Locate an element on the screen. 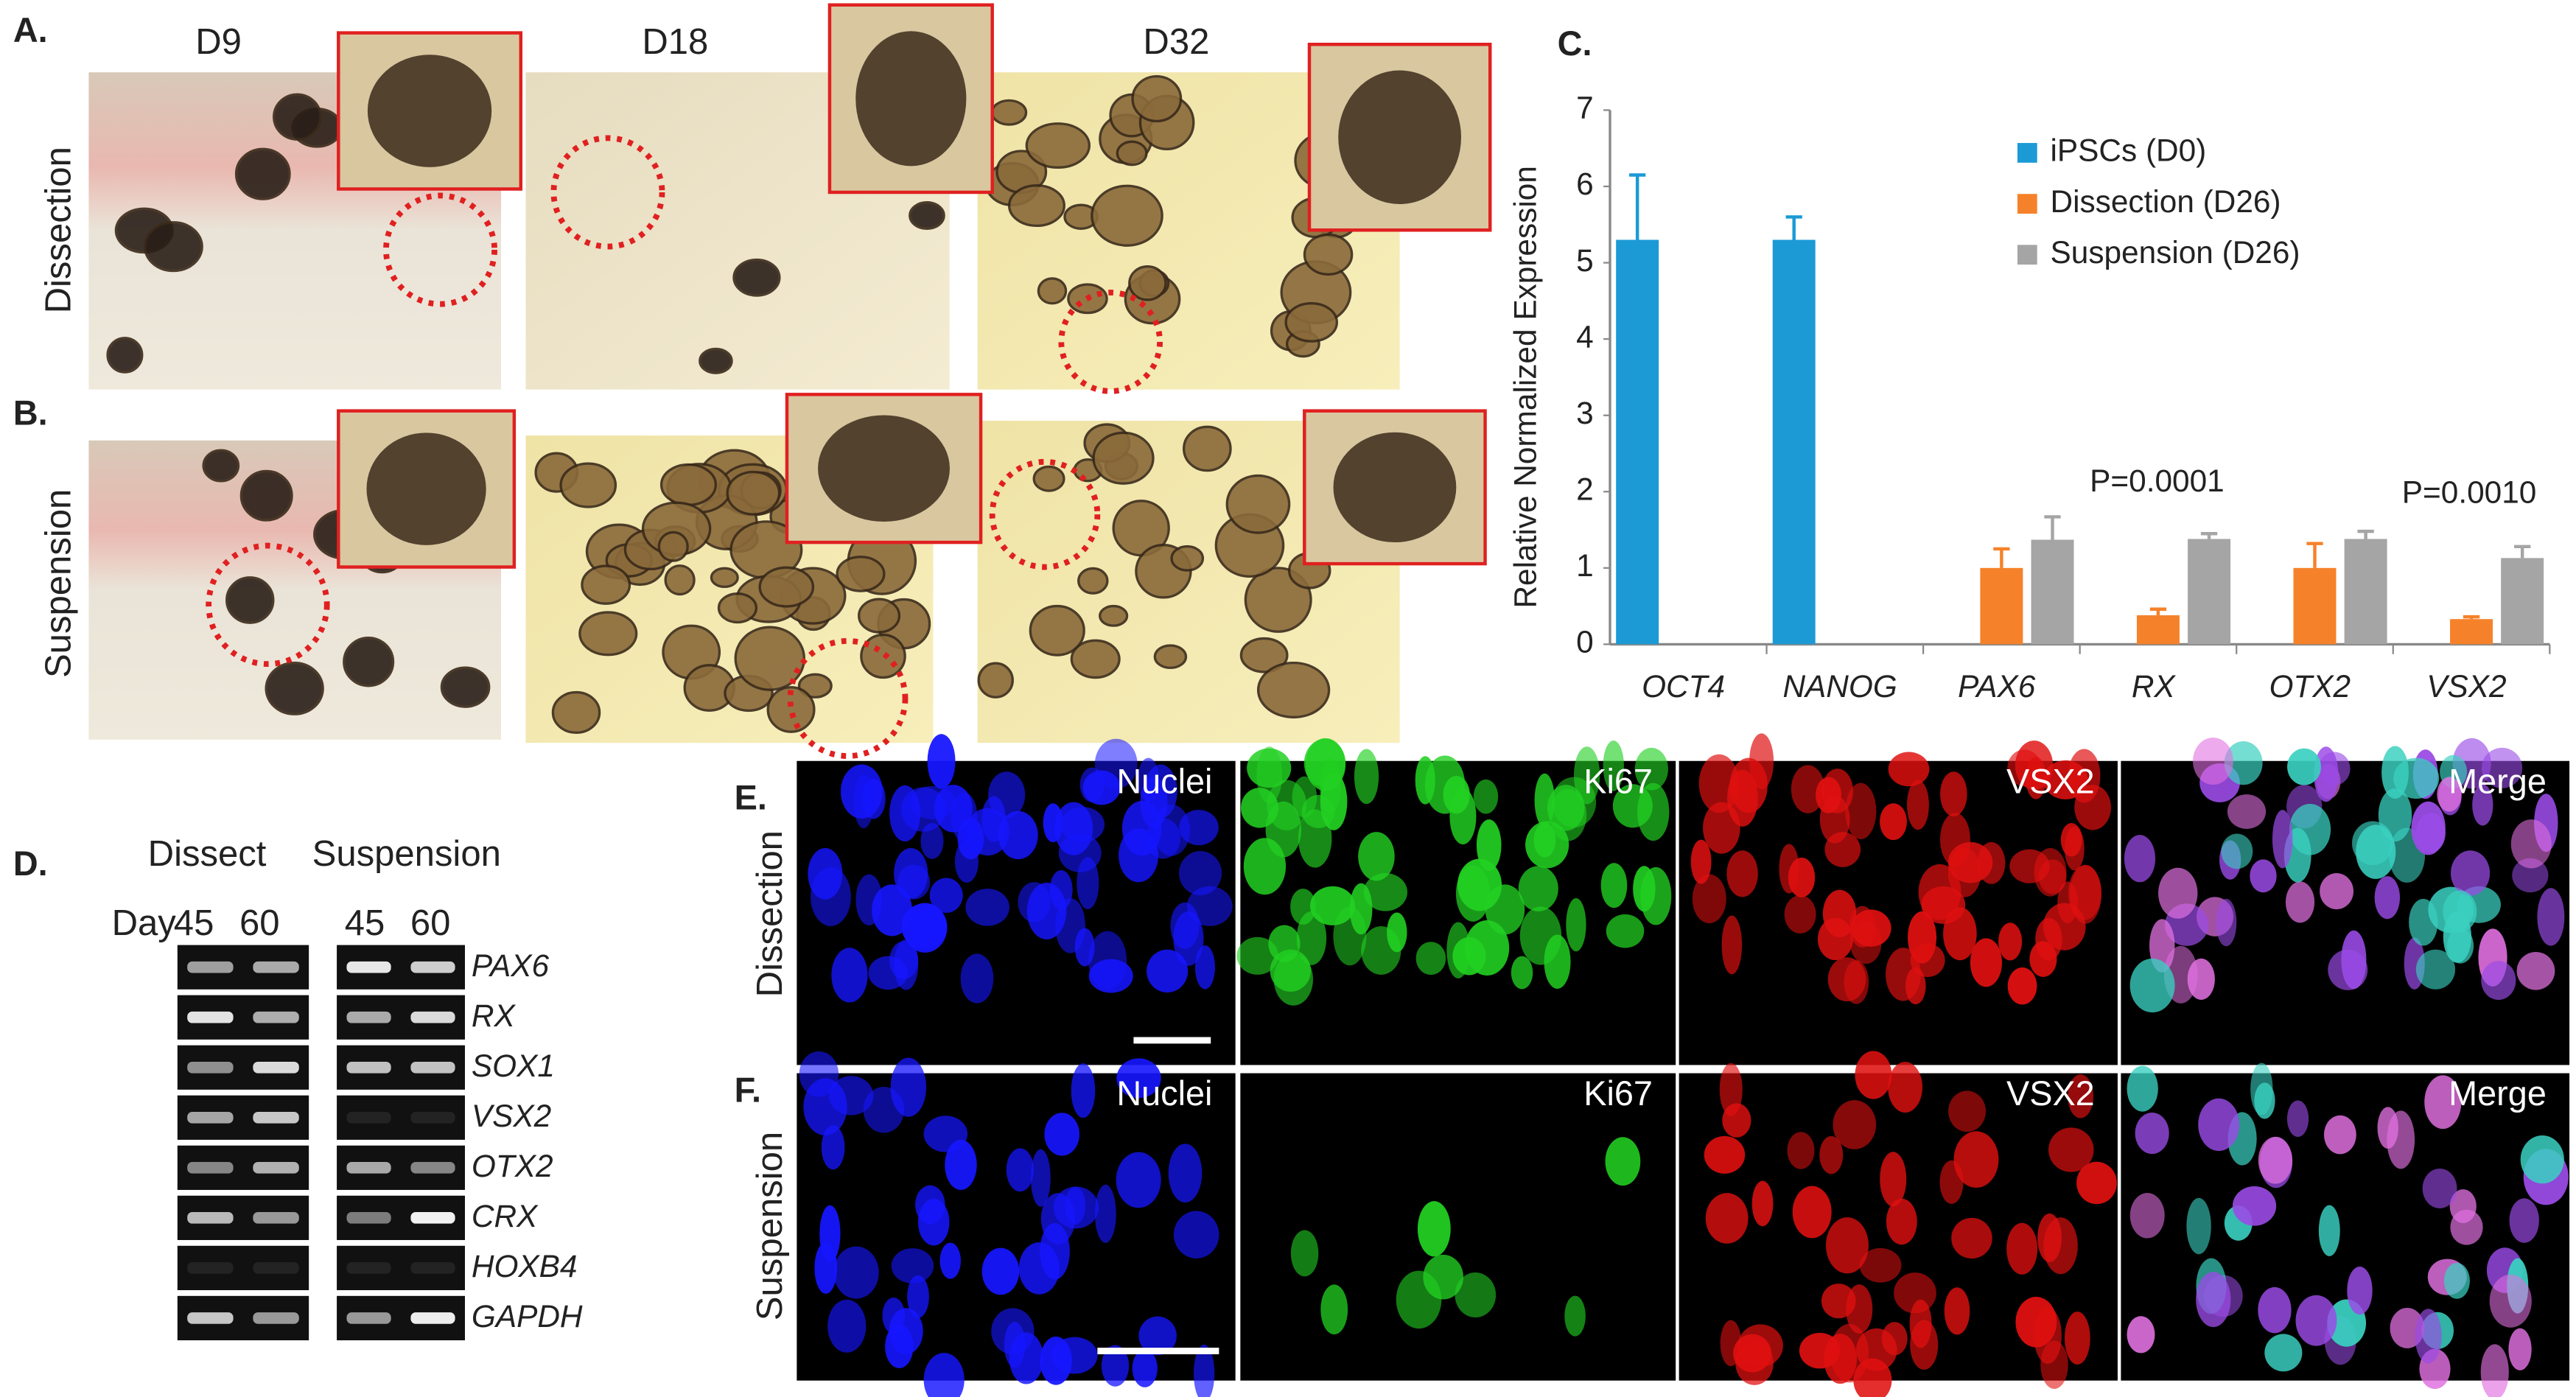 Image resolution: width=2576 pixels, height=1397 pixels. y-tick-label: 1 is located at coordinates (1585, 565).